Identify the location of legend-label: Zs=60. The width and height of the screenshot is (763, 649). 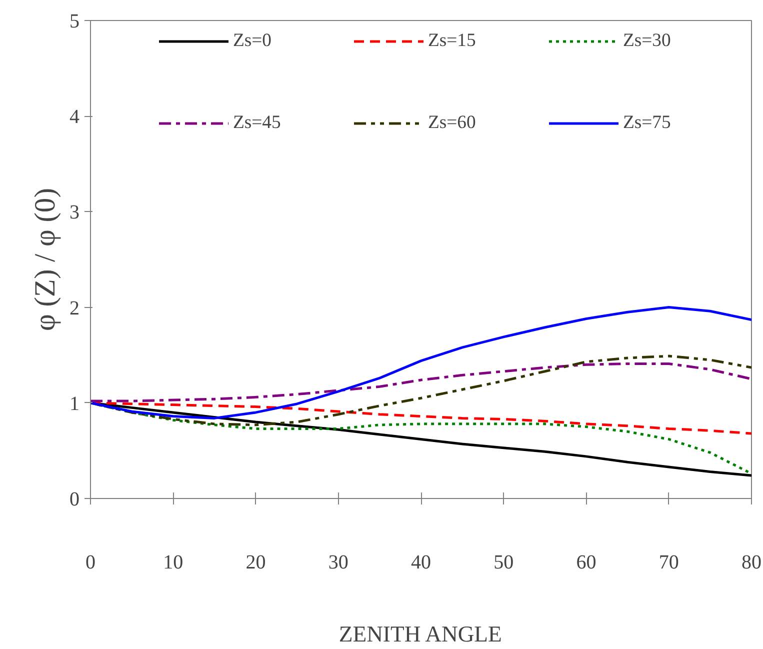
(452, 123).